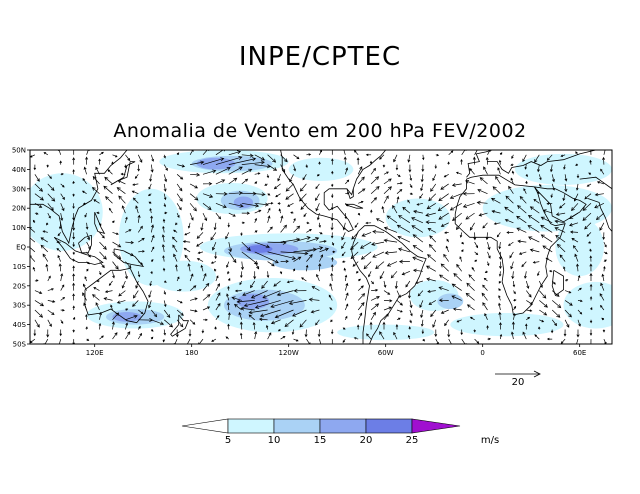 This screenshot has width=640, height=494. Describe the element at coordinates (336, 350) in the screenshot. I see `longitude-axis: 120E 180 120W 60W 0 60E` at that location.